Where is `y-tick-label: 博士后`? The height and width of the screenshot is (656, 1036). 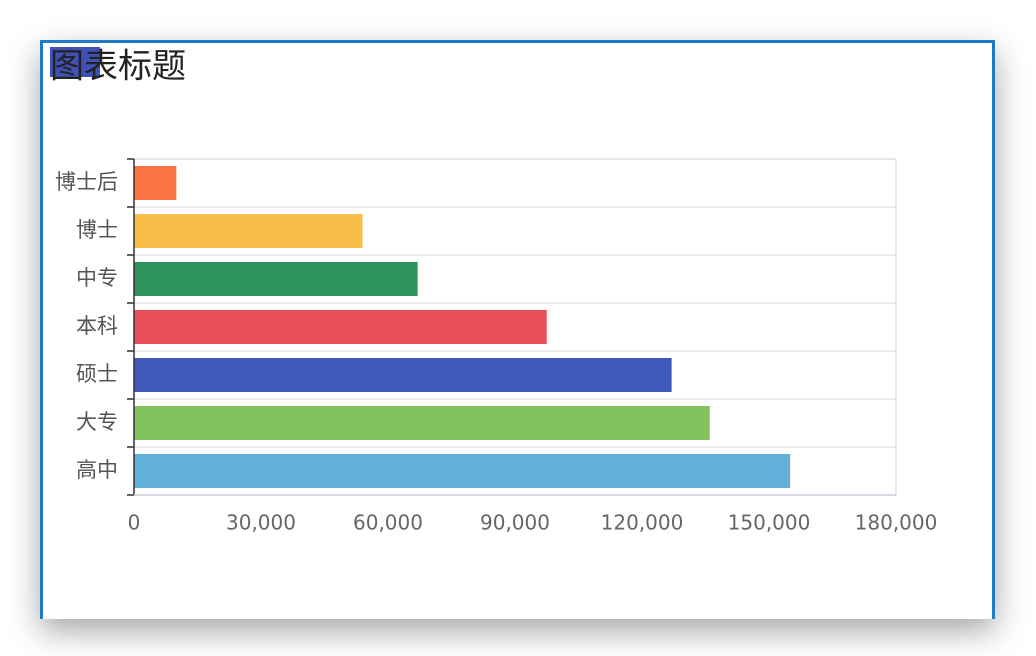
y-tick-label: 博士后 is located at coordinates (86, 182).